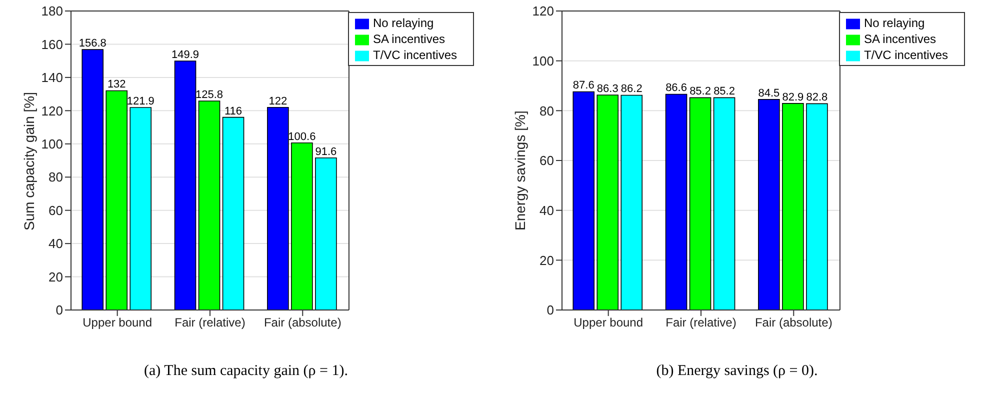 Image resolution: width=983 pixels, height=403 pixels. I want to click on data-label: 84.5, so click(769, 93).